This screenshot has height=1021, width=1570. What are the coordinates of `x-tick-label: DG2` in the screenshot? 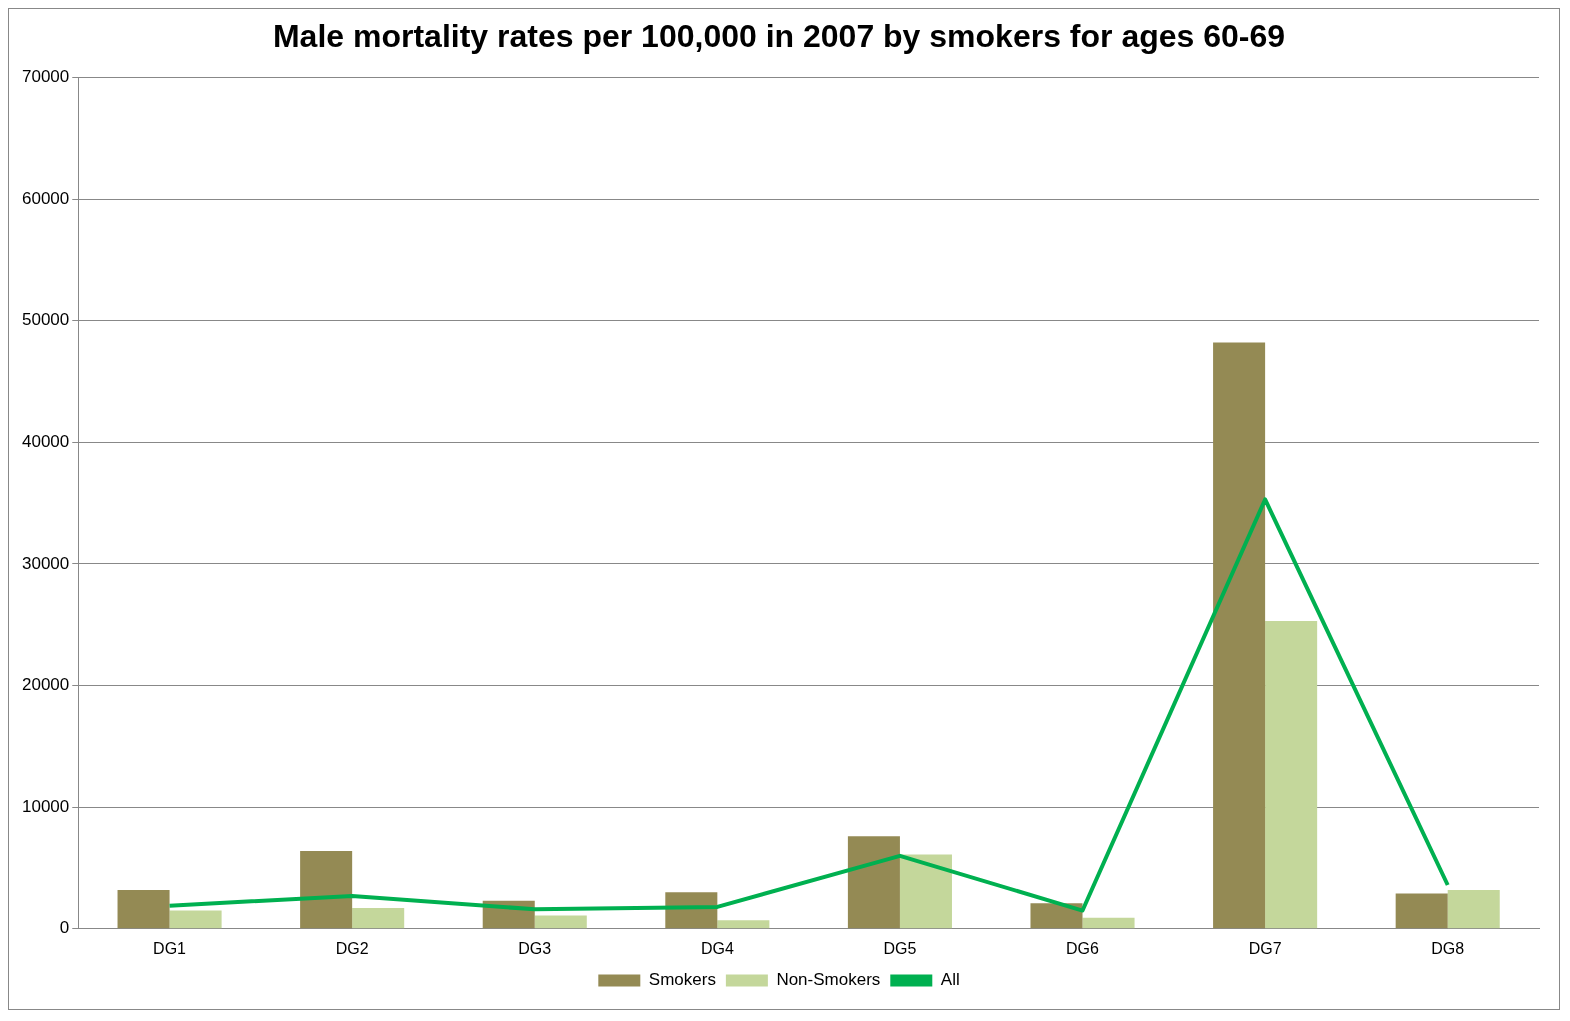 It's located at (352, 948).